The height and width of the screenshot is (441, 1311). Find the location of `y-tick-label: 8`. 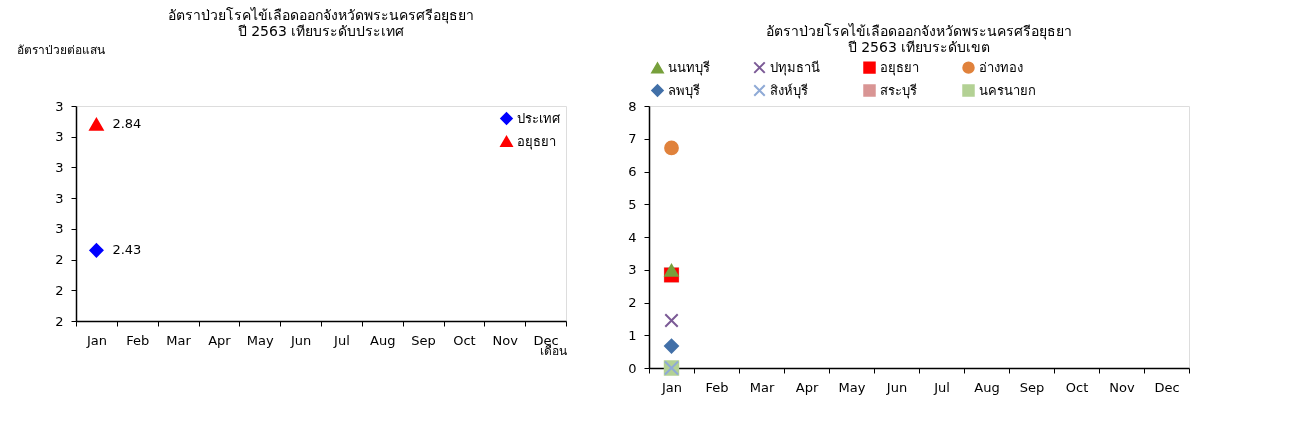

y-tick-label: 8 is located at coordinates (632, 106).